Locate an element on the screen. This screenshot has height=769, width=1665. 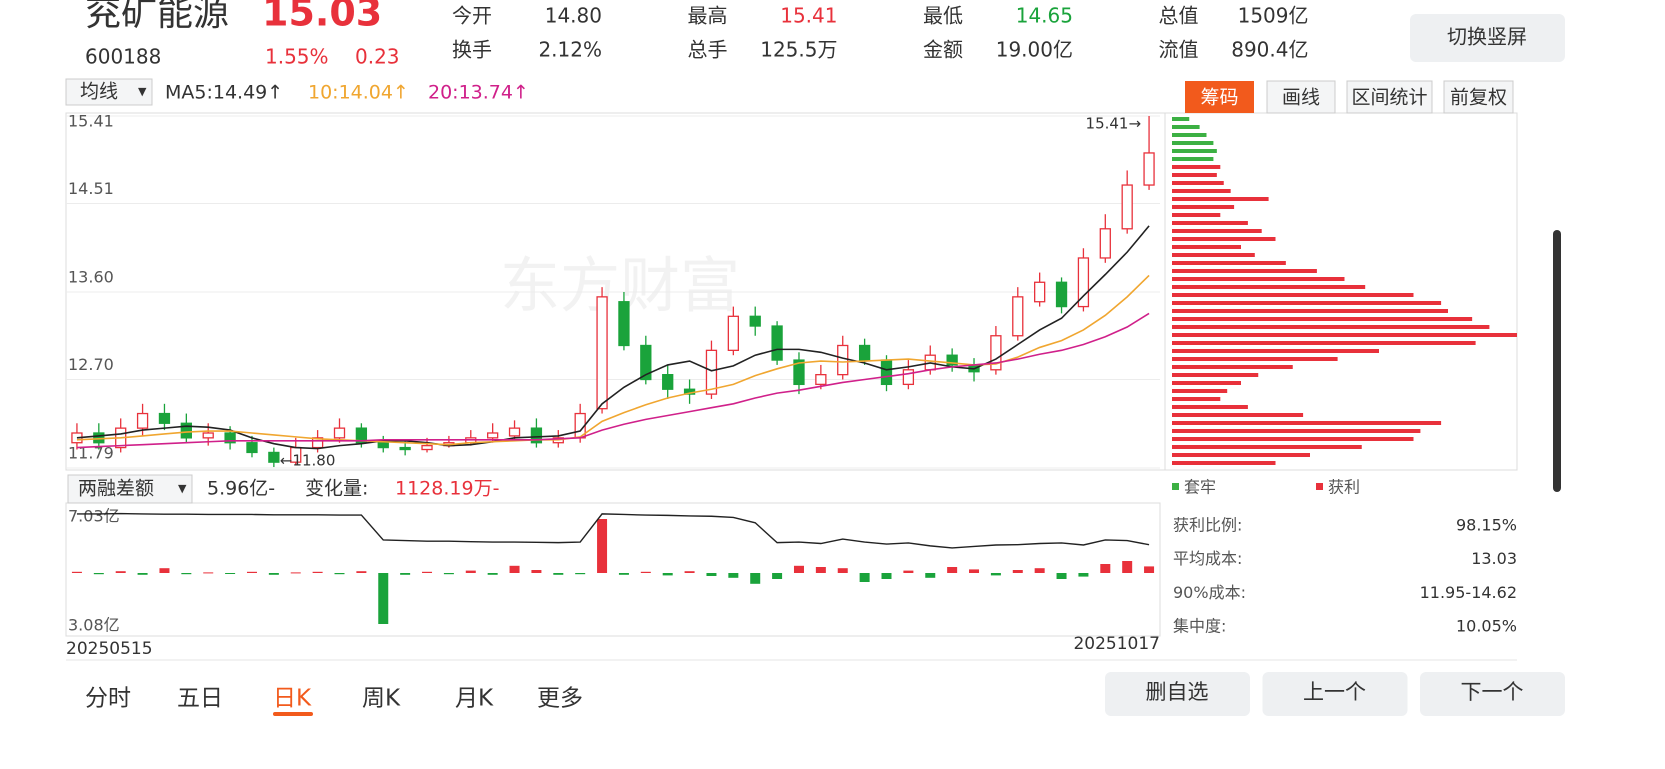
footer-button-label: 删自选 is located at coordinates (1177, 692).